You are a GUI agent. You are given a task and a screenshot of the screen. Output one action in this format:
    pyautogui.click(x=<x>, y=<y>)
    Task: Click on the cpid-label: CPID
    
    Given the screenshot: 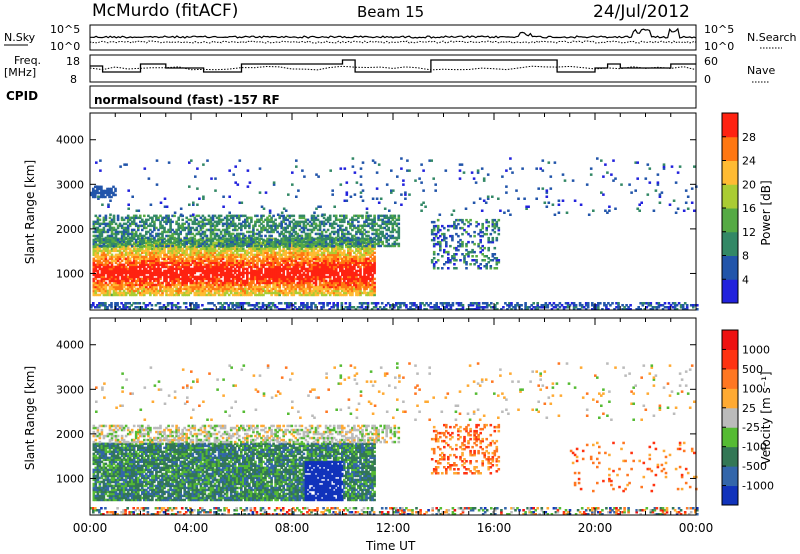 What is the action you would take?
    pyautogui.click(x=22, y=96)
    